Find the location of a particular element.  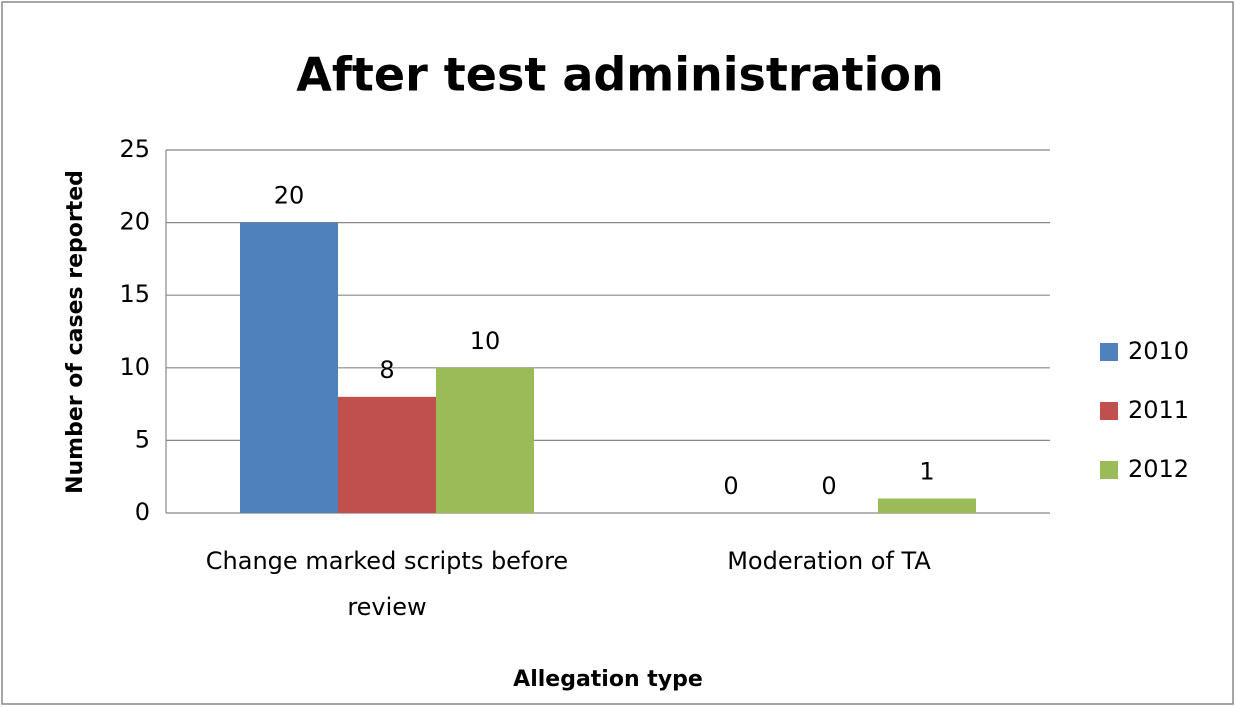

y-tick-label: 0 is located at coordinates (142, 512).